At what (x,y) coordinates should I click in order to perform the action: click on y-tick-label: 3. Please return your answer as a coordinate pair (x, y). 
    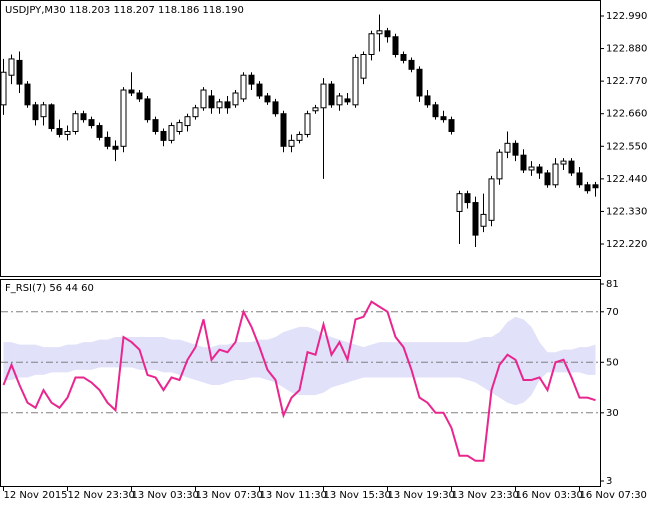
    Looking at the image, I should click on (609, 481).